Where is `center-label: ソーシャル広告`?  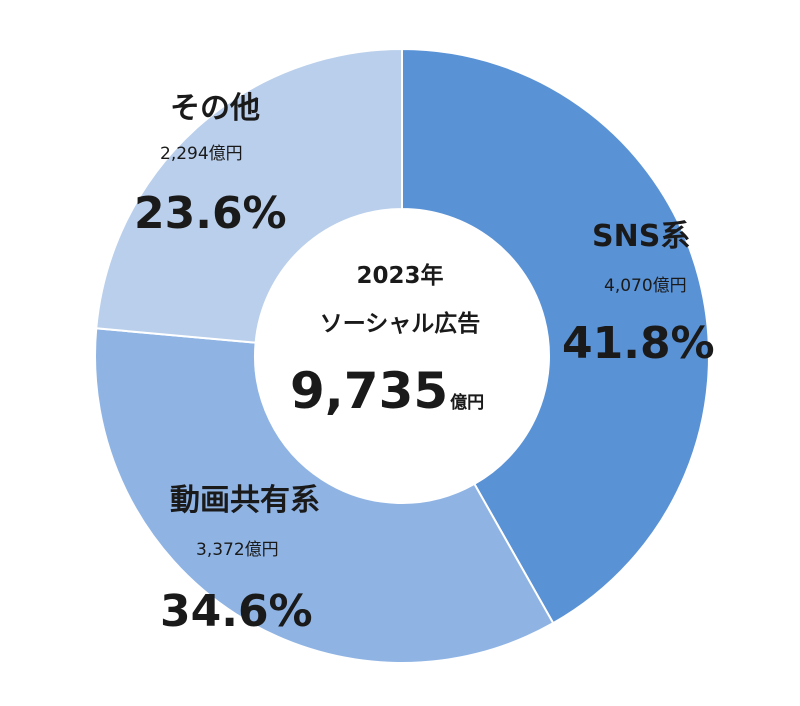 center-label: ソーシャル広告 is located at coordinates (400, 324).